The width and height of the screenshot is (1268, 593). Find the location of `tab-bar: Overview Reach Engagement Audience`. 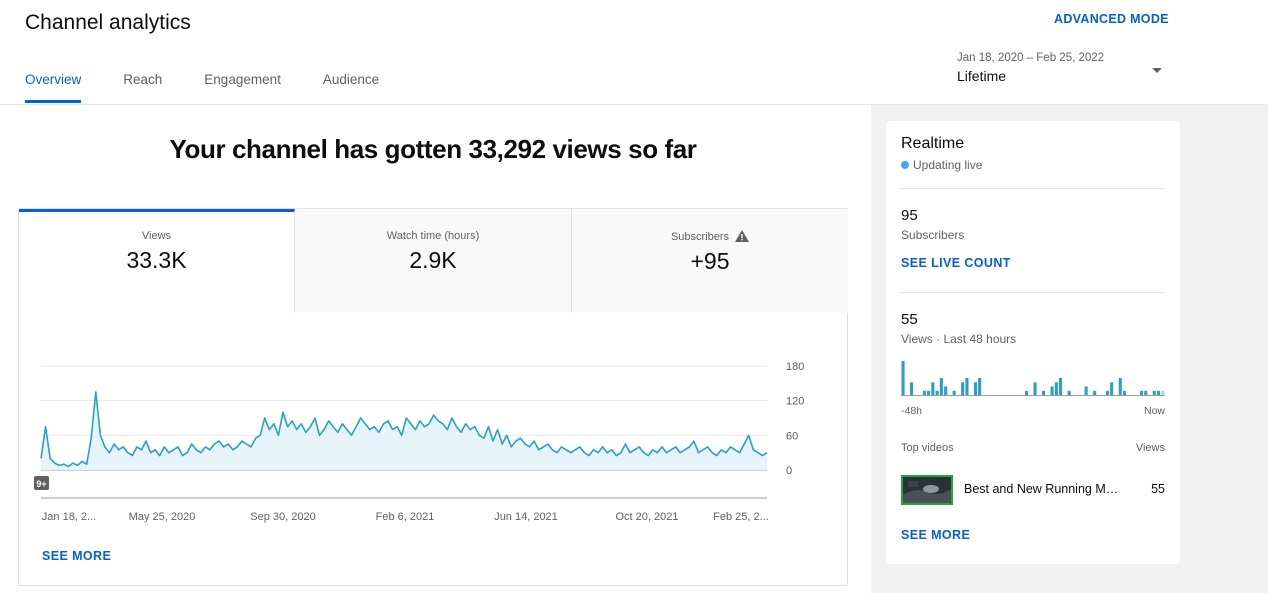

tab-bar: Overview Reach Engagement Audience is located at coordinates (223, 87).